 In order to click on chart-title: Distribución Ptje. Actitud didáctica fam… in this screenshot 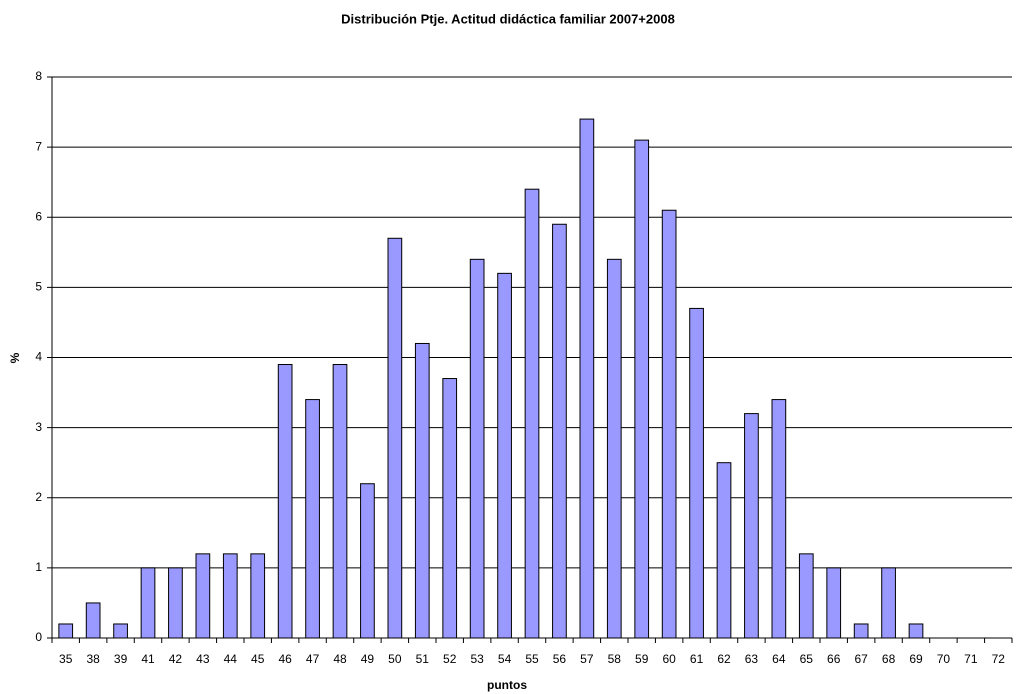, I will do `click(508, 18)`.